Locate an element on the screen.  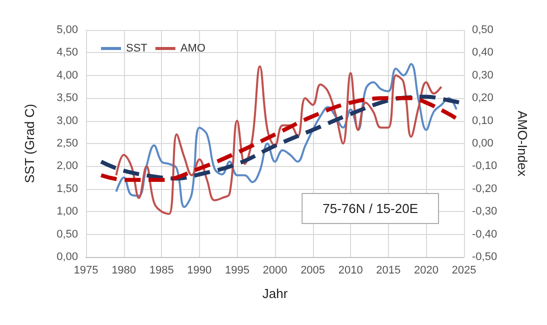
y-tick-label: 3,50 is located at coordinates (67, 98).